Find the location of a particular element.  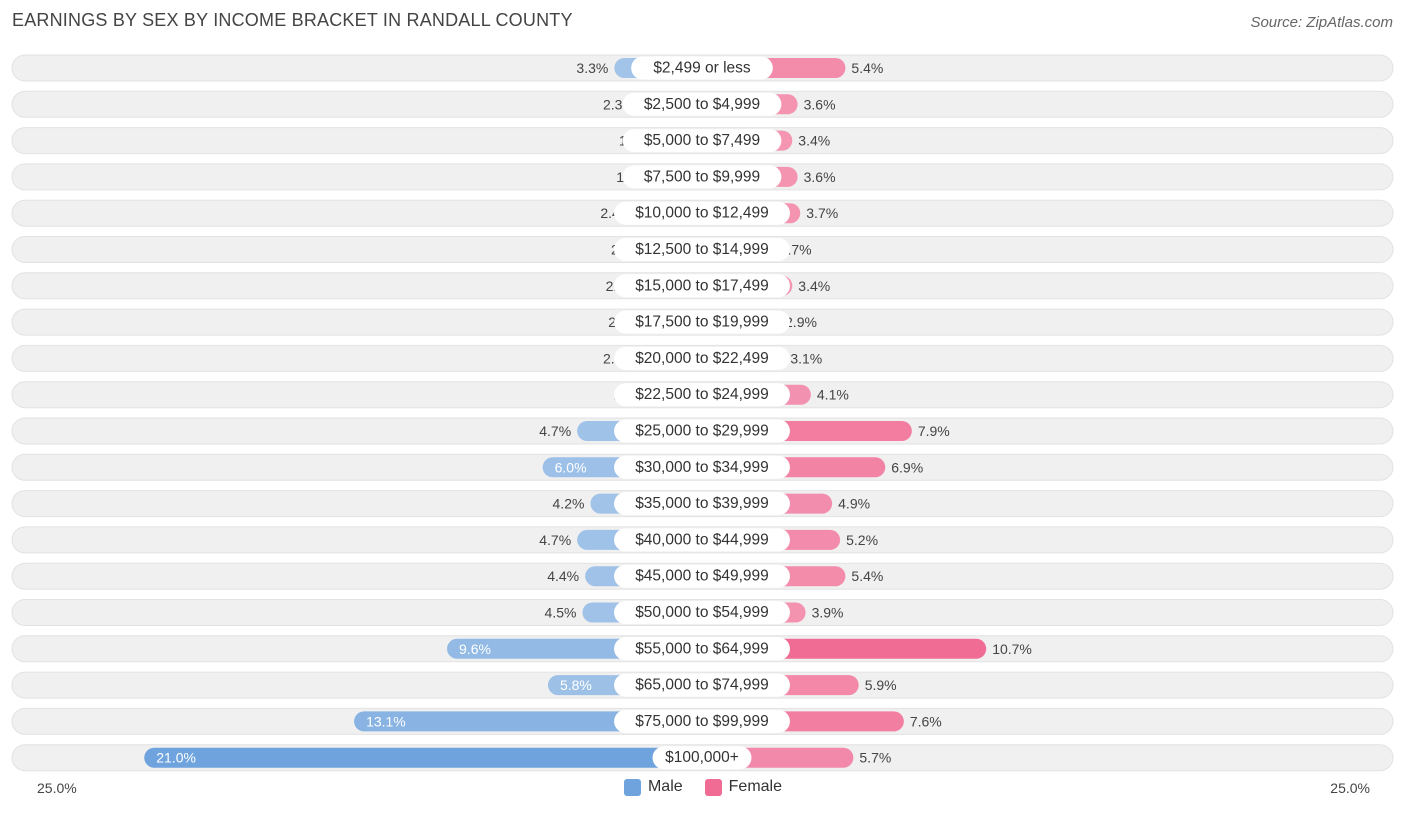

category-label: $10,000 to $12,499 is located at coordinates (702, 213).